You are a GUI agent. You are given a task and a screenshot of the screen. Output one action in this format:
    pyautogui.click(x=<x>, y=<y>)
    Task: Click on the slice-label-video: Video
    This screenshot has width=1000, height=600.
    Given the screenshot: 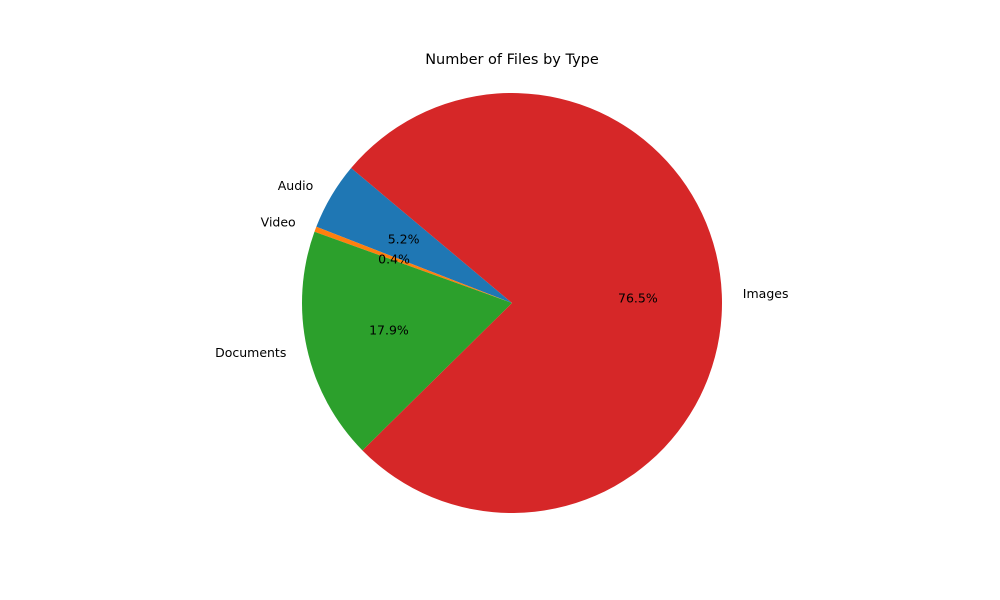 What is the action you would take?
    pyautogui.click(x=278, y=221)
    